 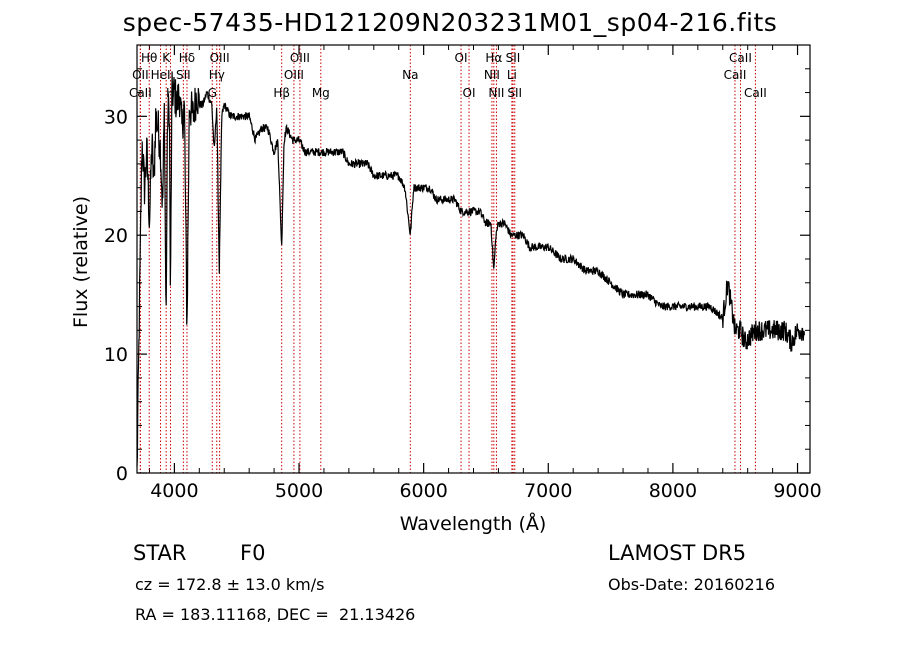 I want to click on obs-date-text: Obs-Date: 20160216, so click(x=692, y=584).